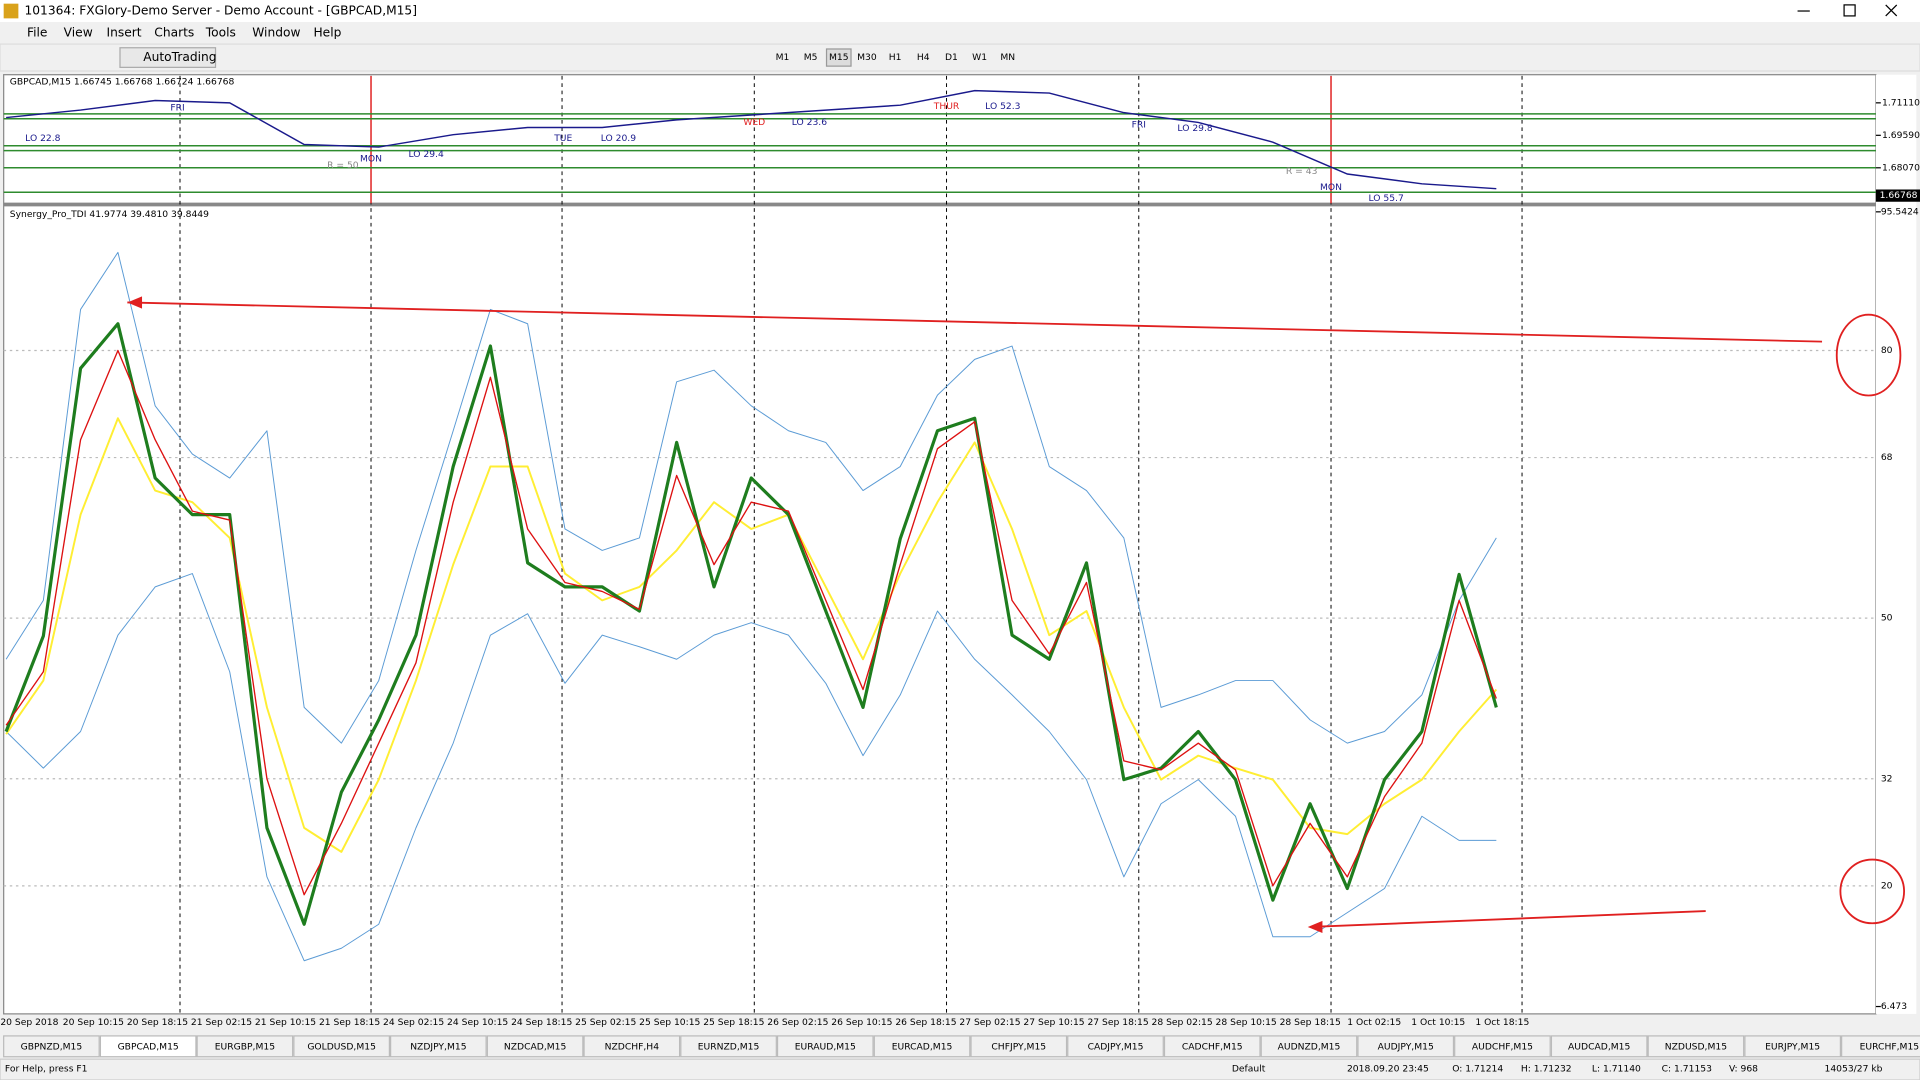  I want to click on arrow-head, so click(1315, 927).